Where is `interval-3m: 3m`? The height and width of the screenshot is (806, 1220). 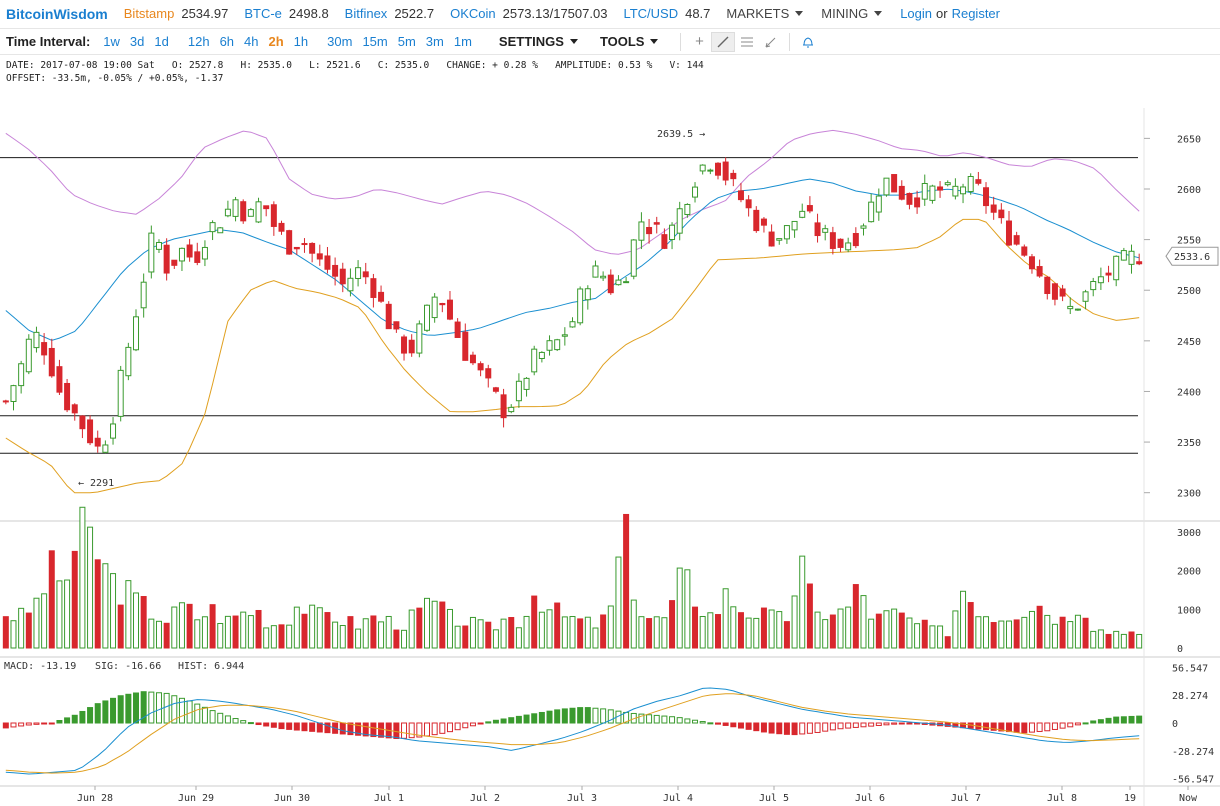
interval-3m: 3m is located at coordinates (434, 41).